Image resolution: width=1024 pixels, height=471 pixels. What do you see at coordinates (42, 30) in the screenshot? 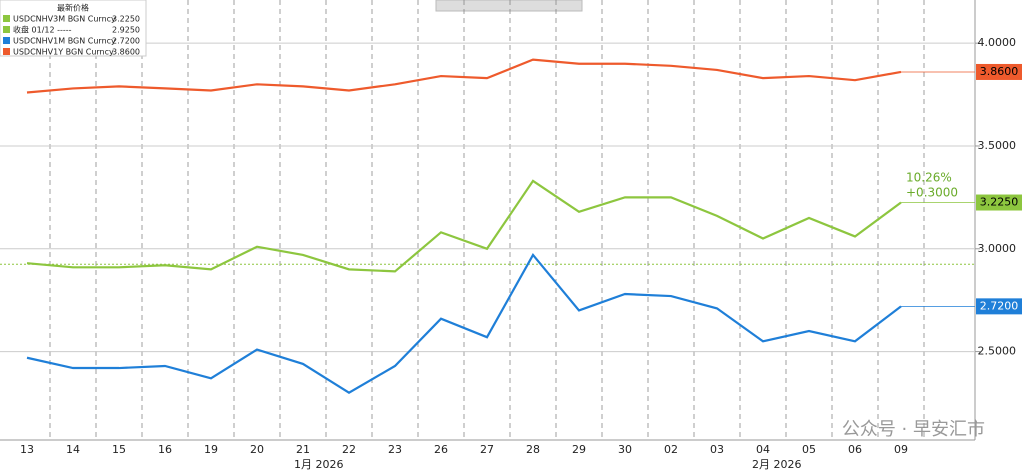
I see `legend-label: 收盘 01/12 -----` at bounding box center [42, 30].